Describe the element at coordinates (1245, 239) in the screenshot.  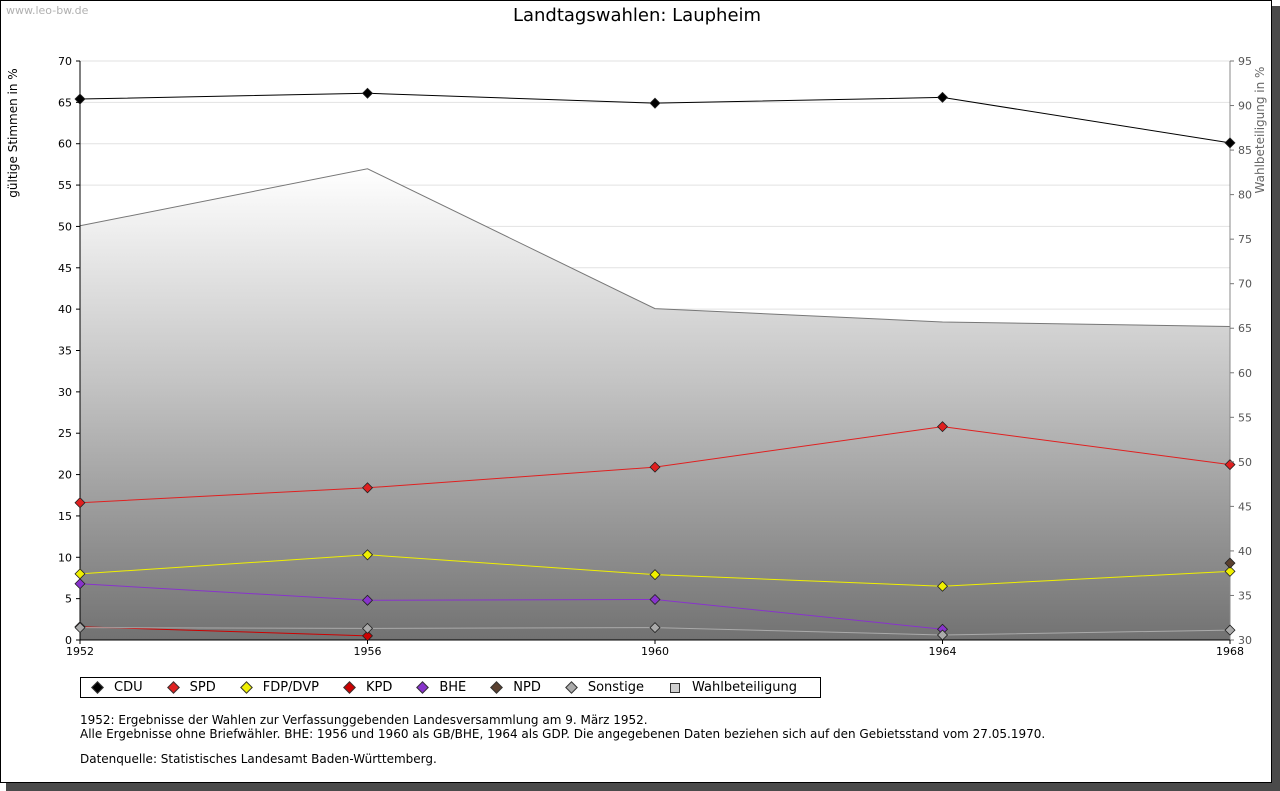
I see `y2-tick-label: 75` at that location.